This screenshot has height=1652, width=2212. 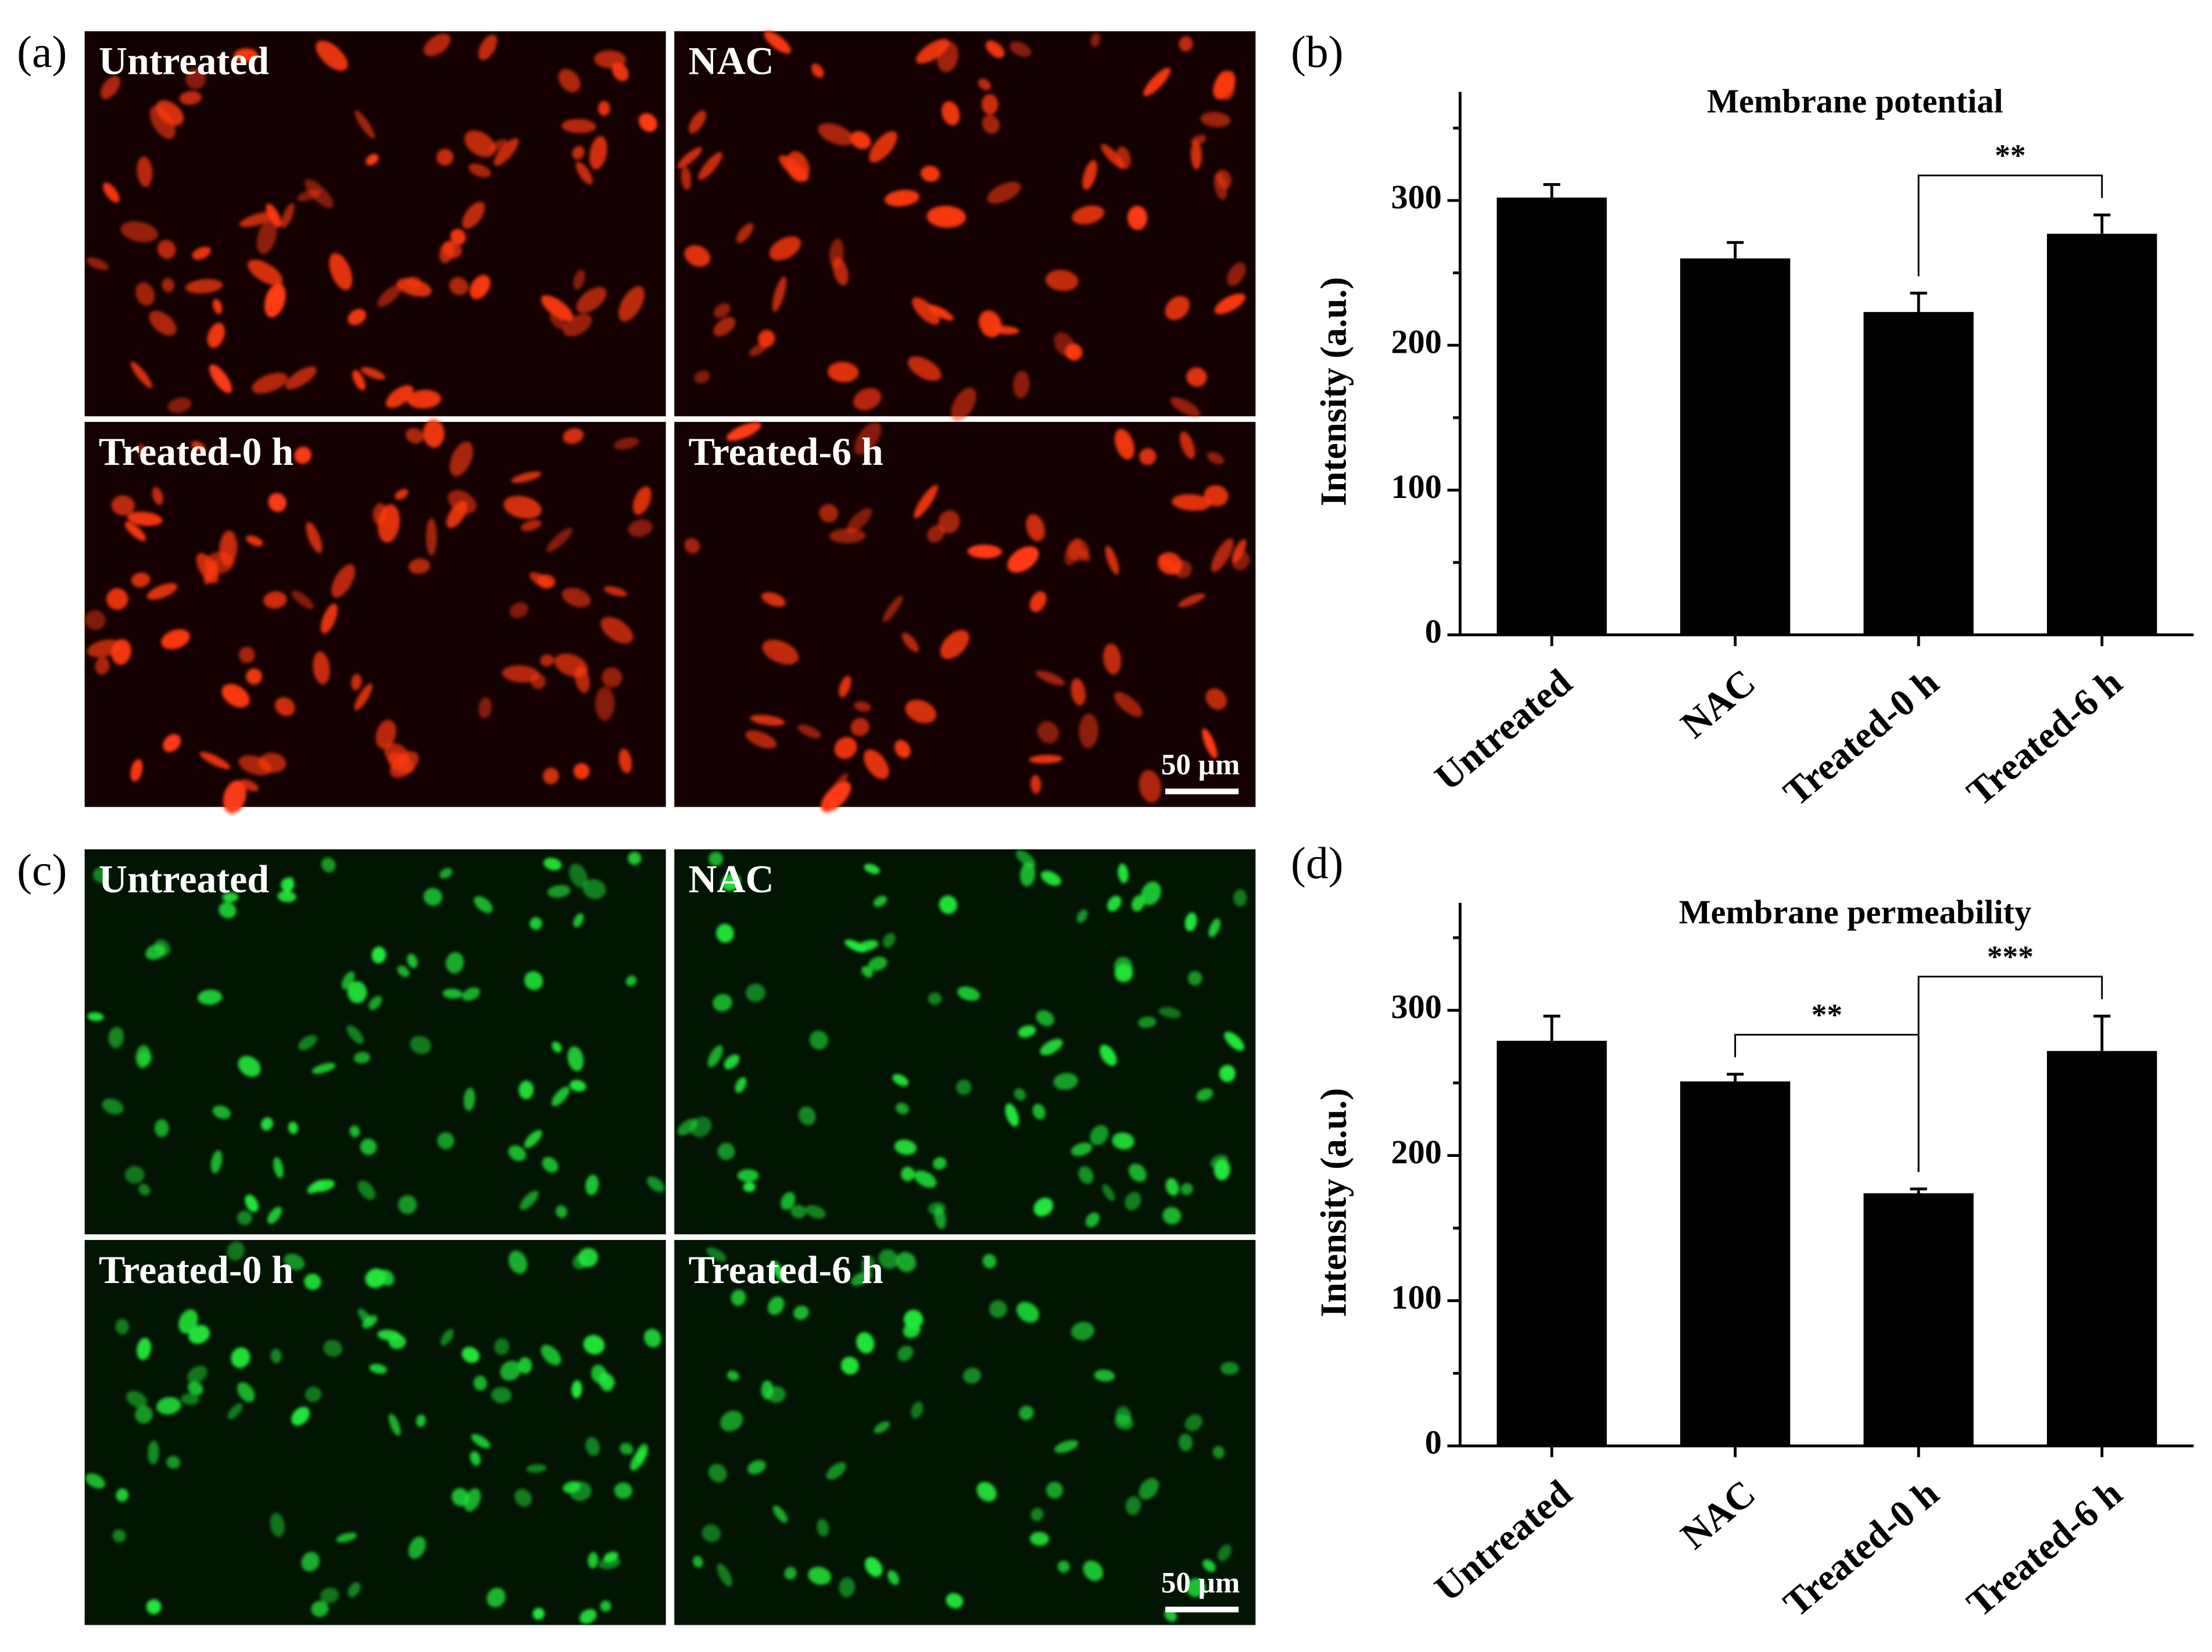 I want to click on chart-title: Membrane potential, so click(x=1855, y=101).